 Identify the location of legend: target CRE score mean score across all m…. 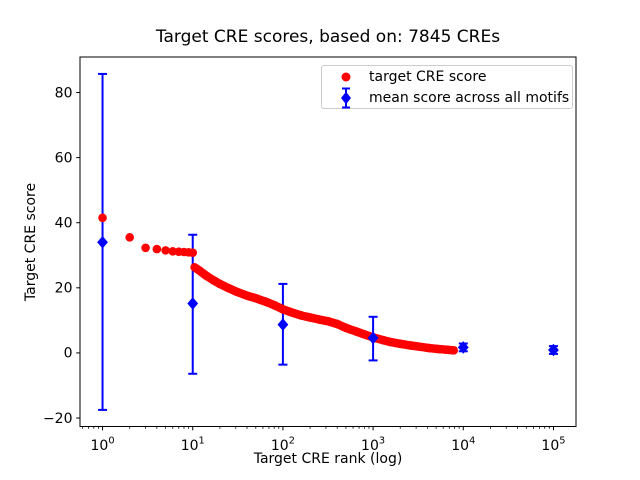
(447, 87).